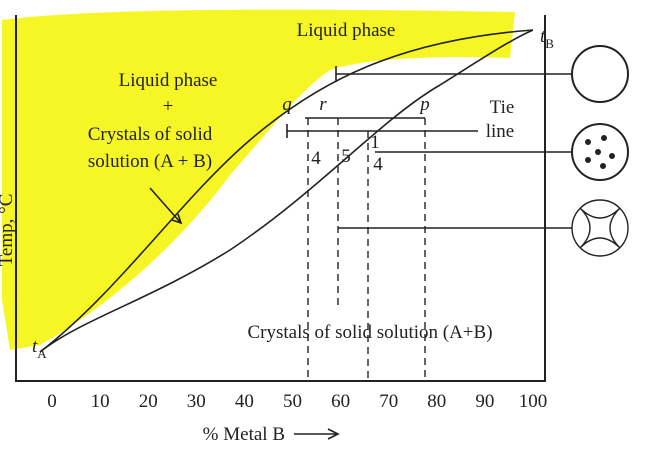  I want to click on solid-icon, so click(600, 228).